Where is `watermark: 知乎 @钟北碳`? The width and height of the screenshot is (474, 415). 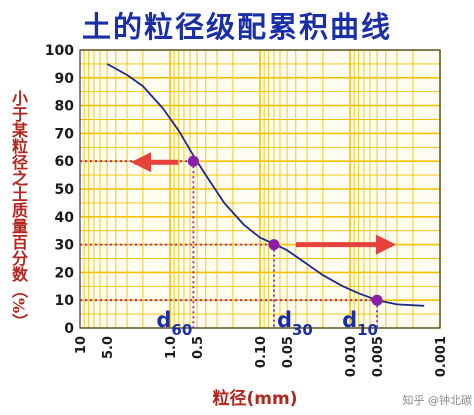
watermark: 知乎 @钟北碳 is located at coordinates (437, 400).